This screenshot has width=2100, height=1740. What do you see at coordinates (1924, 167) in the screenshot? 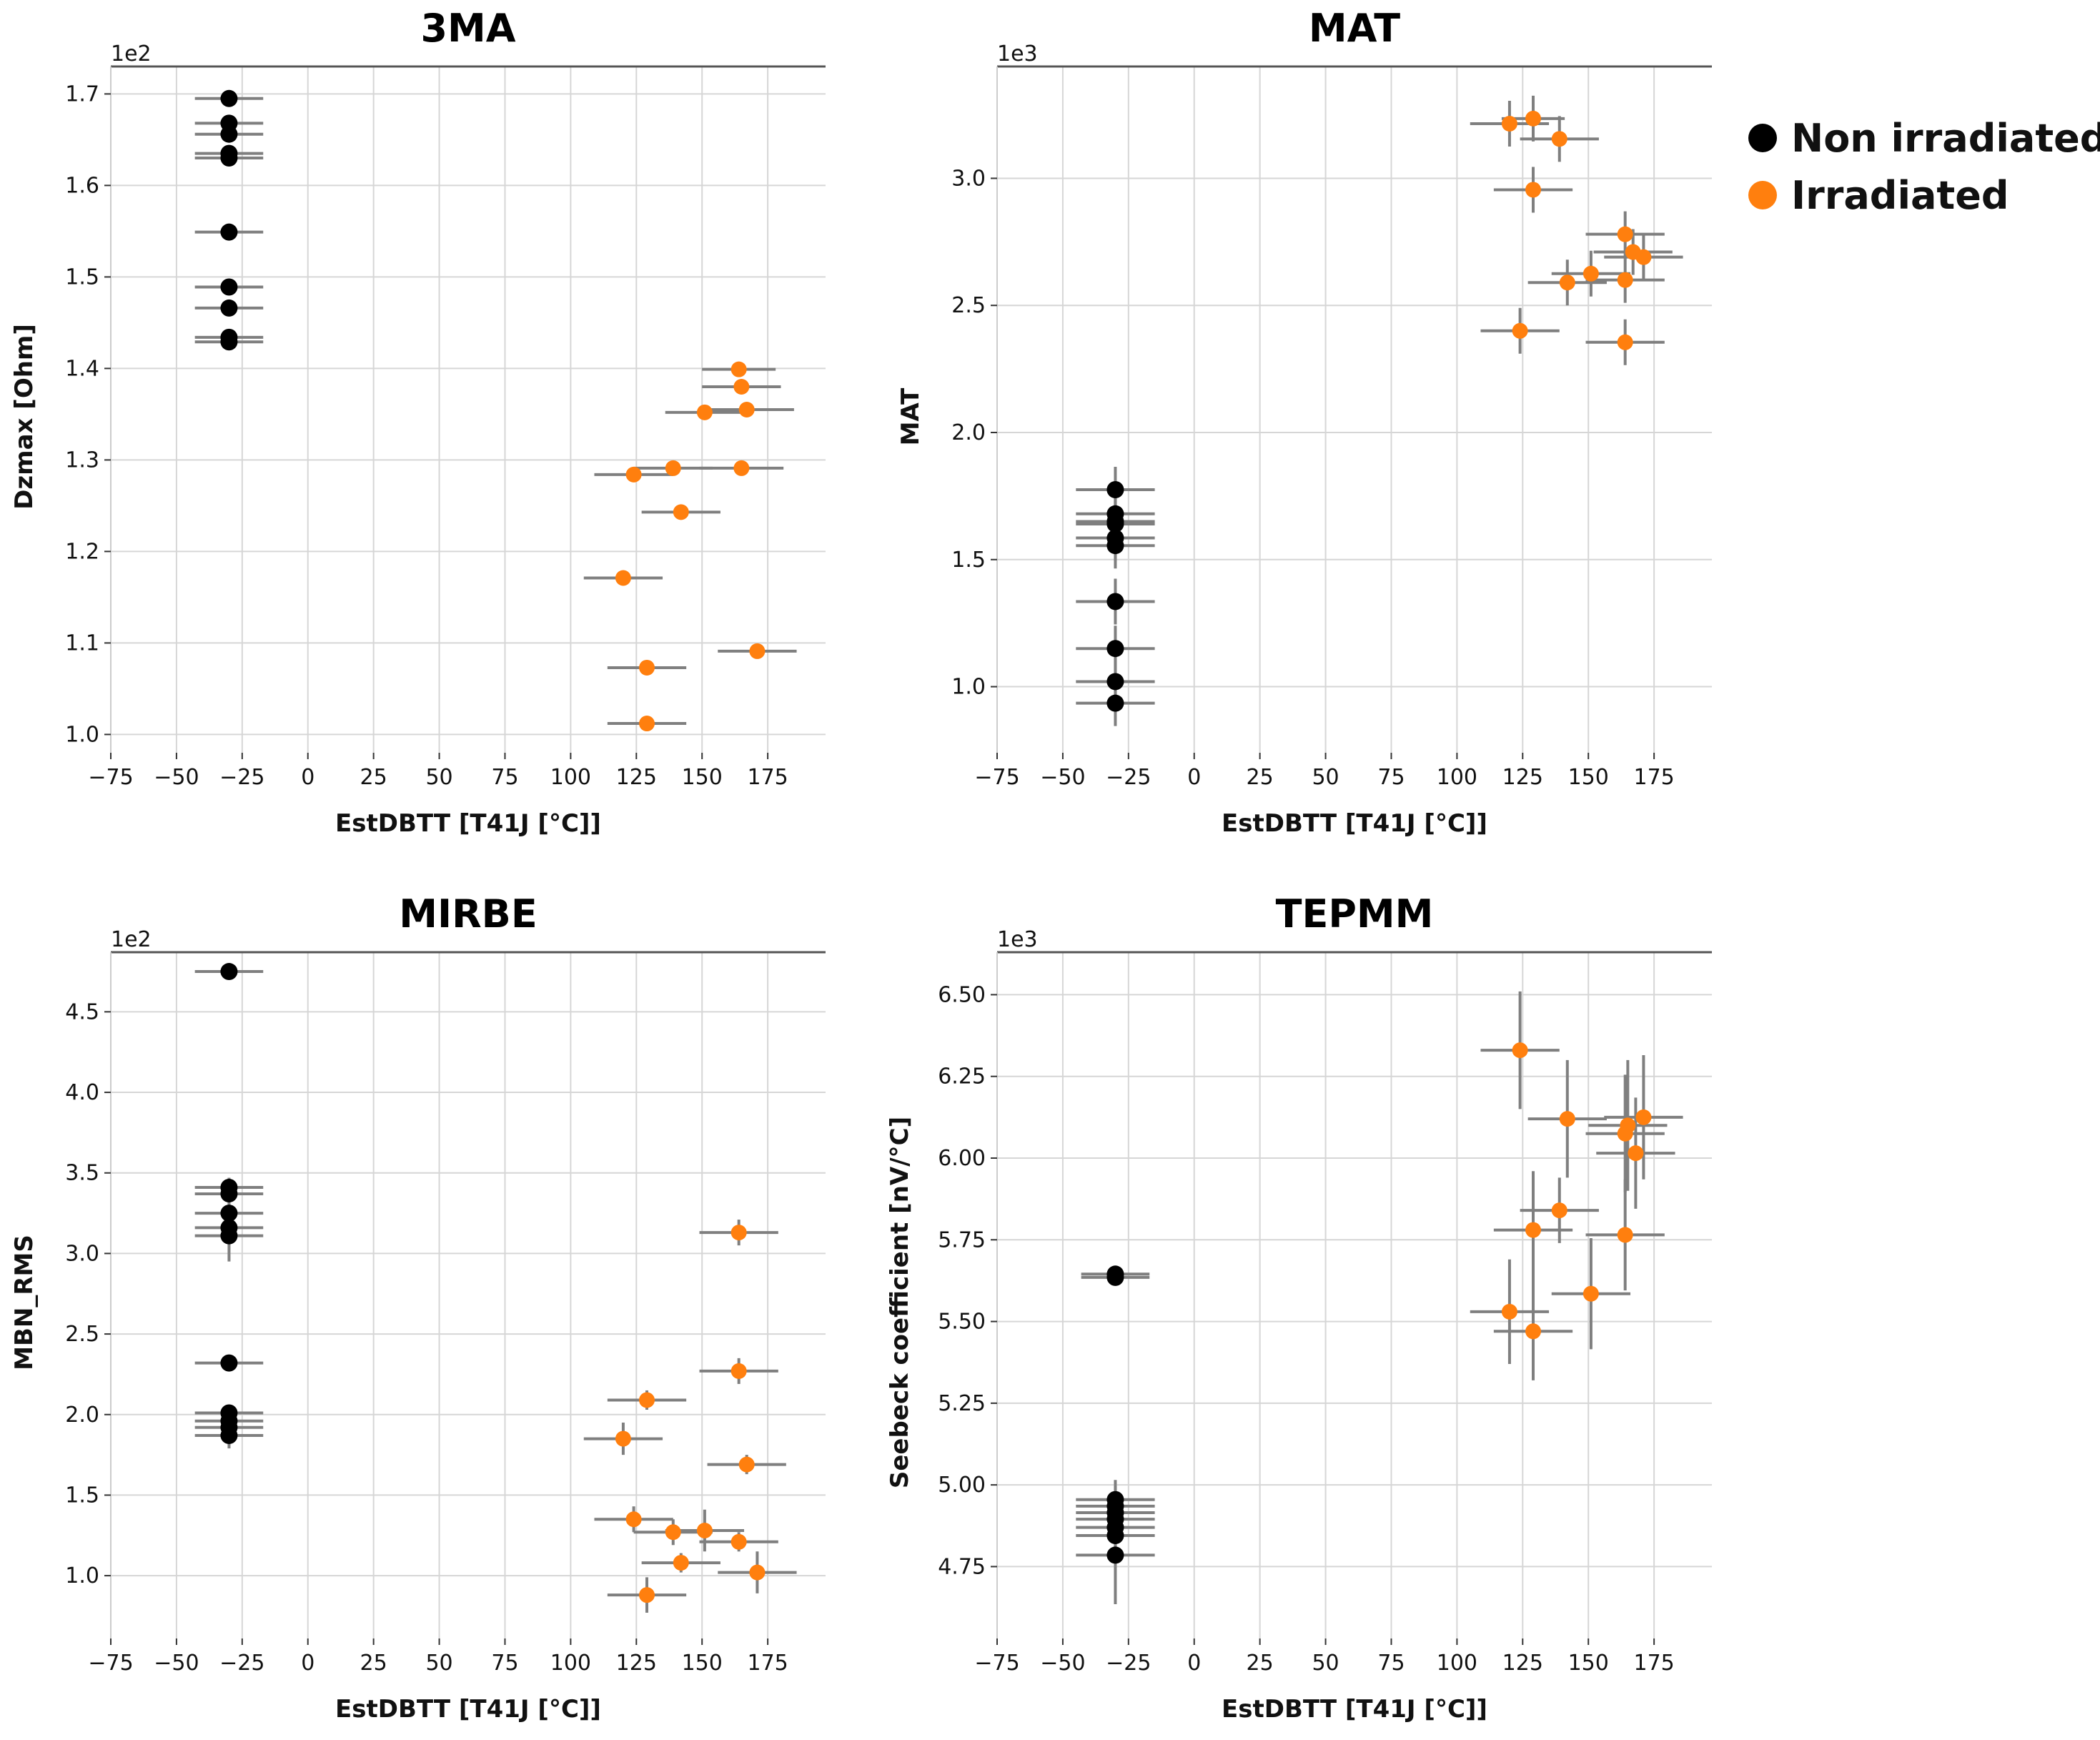
I see `legend: Non irradiated Irradiated` at bounding box center [1924, 167].